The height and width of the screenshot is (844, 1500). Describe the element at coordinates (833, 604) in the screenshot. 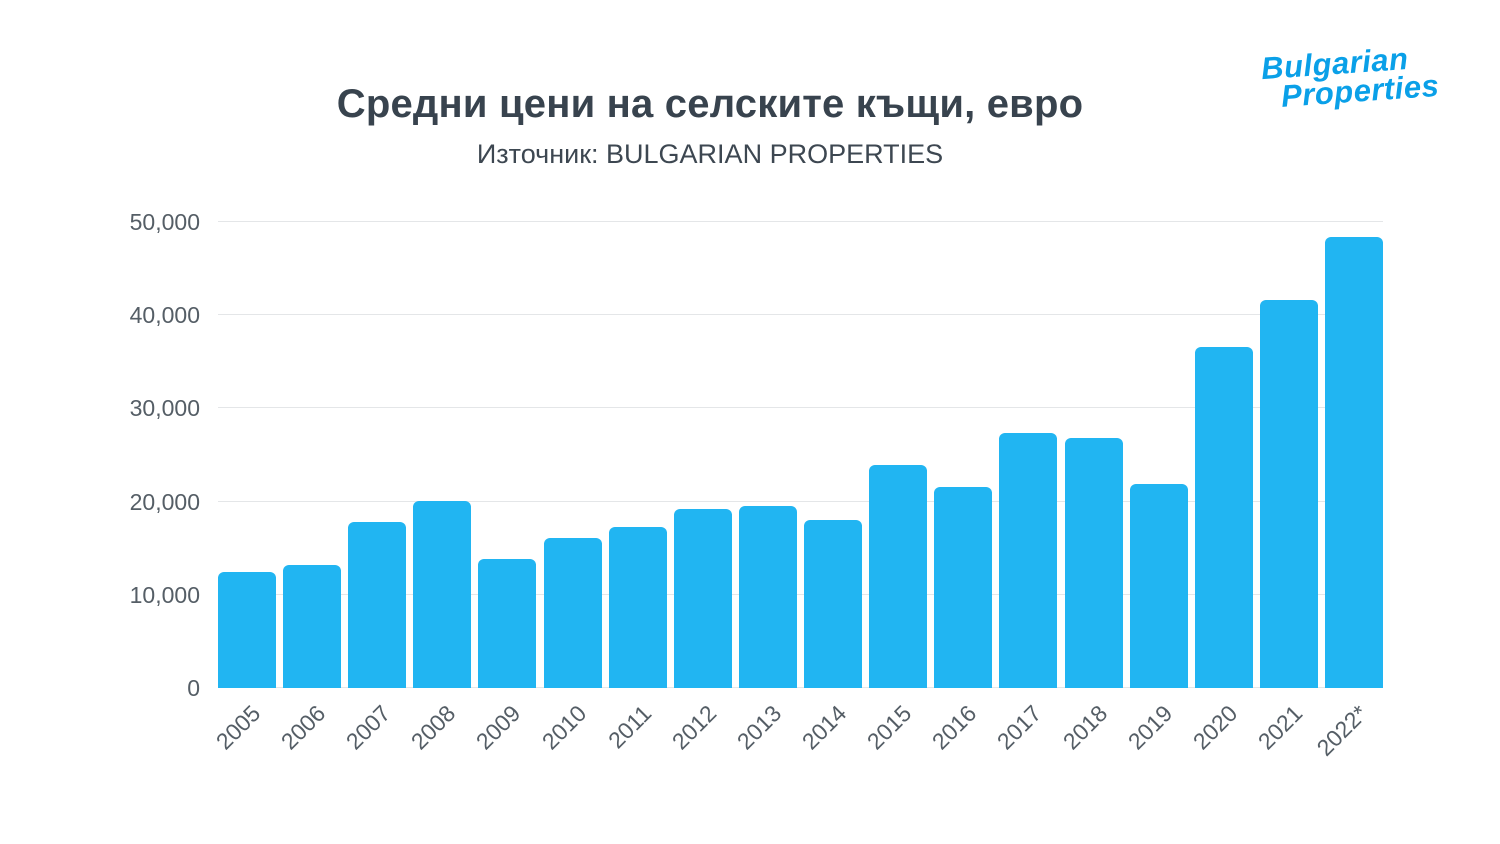

I see `bar-2014` at that location.